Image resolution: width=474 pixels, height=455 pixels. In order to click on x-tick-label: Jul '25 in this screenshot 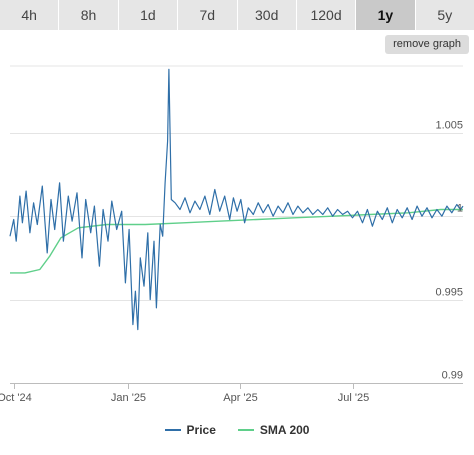, I will do `click(353, 398)`.